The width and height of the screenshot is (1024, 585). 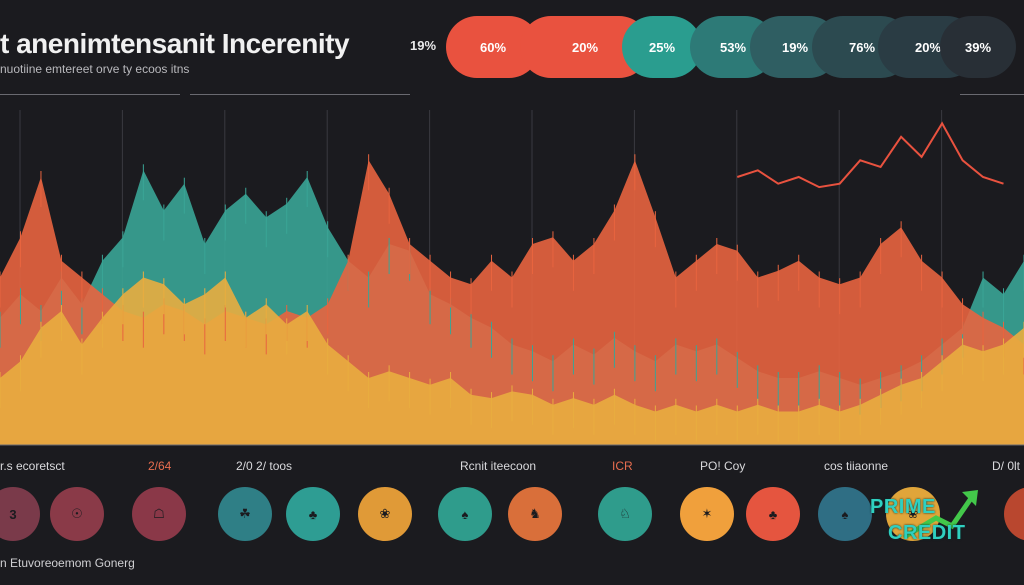 What do you see at coordinates (927, 533) in the screenshot?
I see `logo-line2: CREDIT` at bounding box center [927, 533].